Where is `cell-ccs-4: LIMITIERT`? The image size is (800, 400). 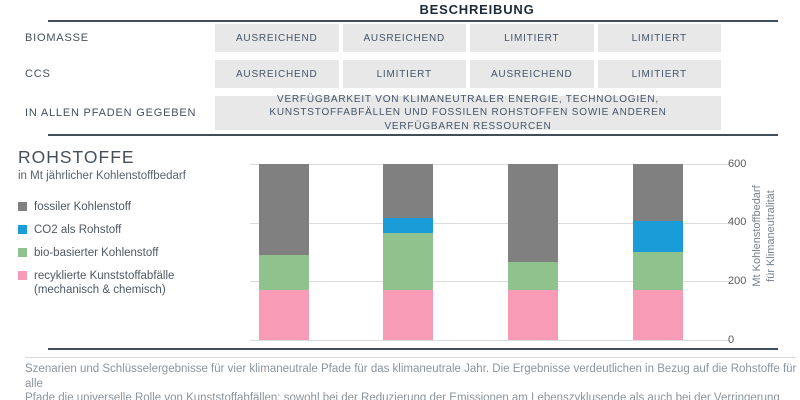
cell-ccs-4: LIMITIERT is located at coordinates (659, 74).